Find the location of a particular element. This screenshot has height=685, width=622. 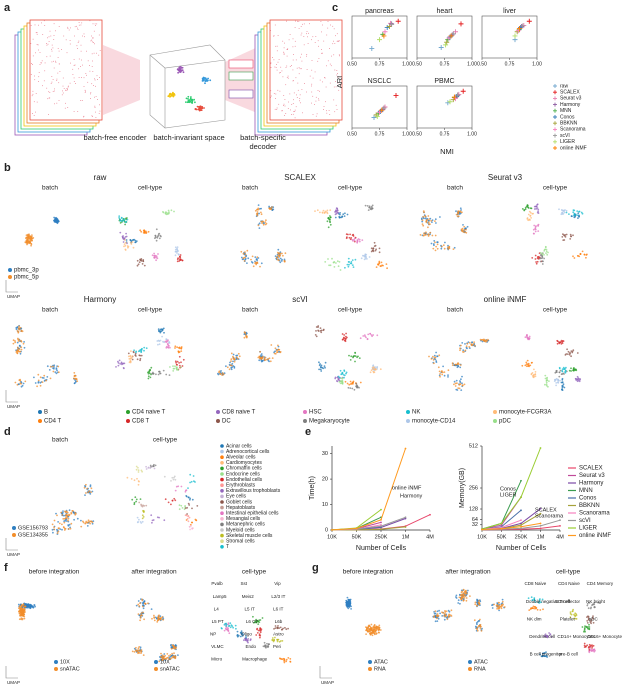

cluster-label: L2/3 IT is located at coordinates (278, 596).